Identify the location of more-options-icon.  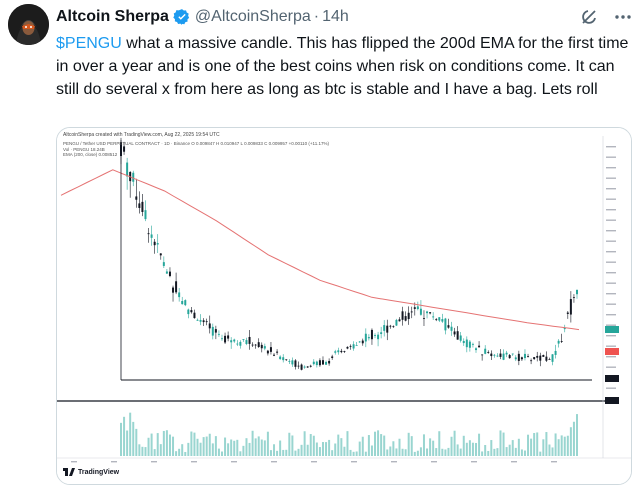
(623, 17).